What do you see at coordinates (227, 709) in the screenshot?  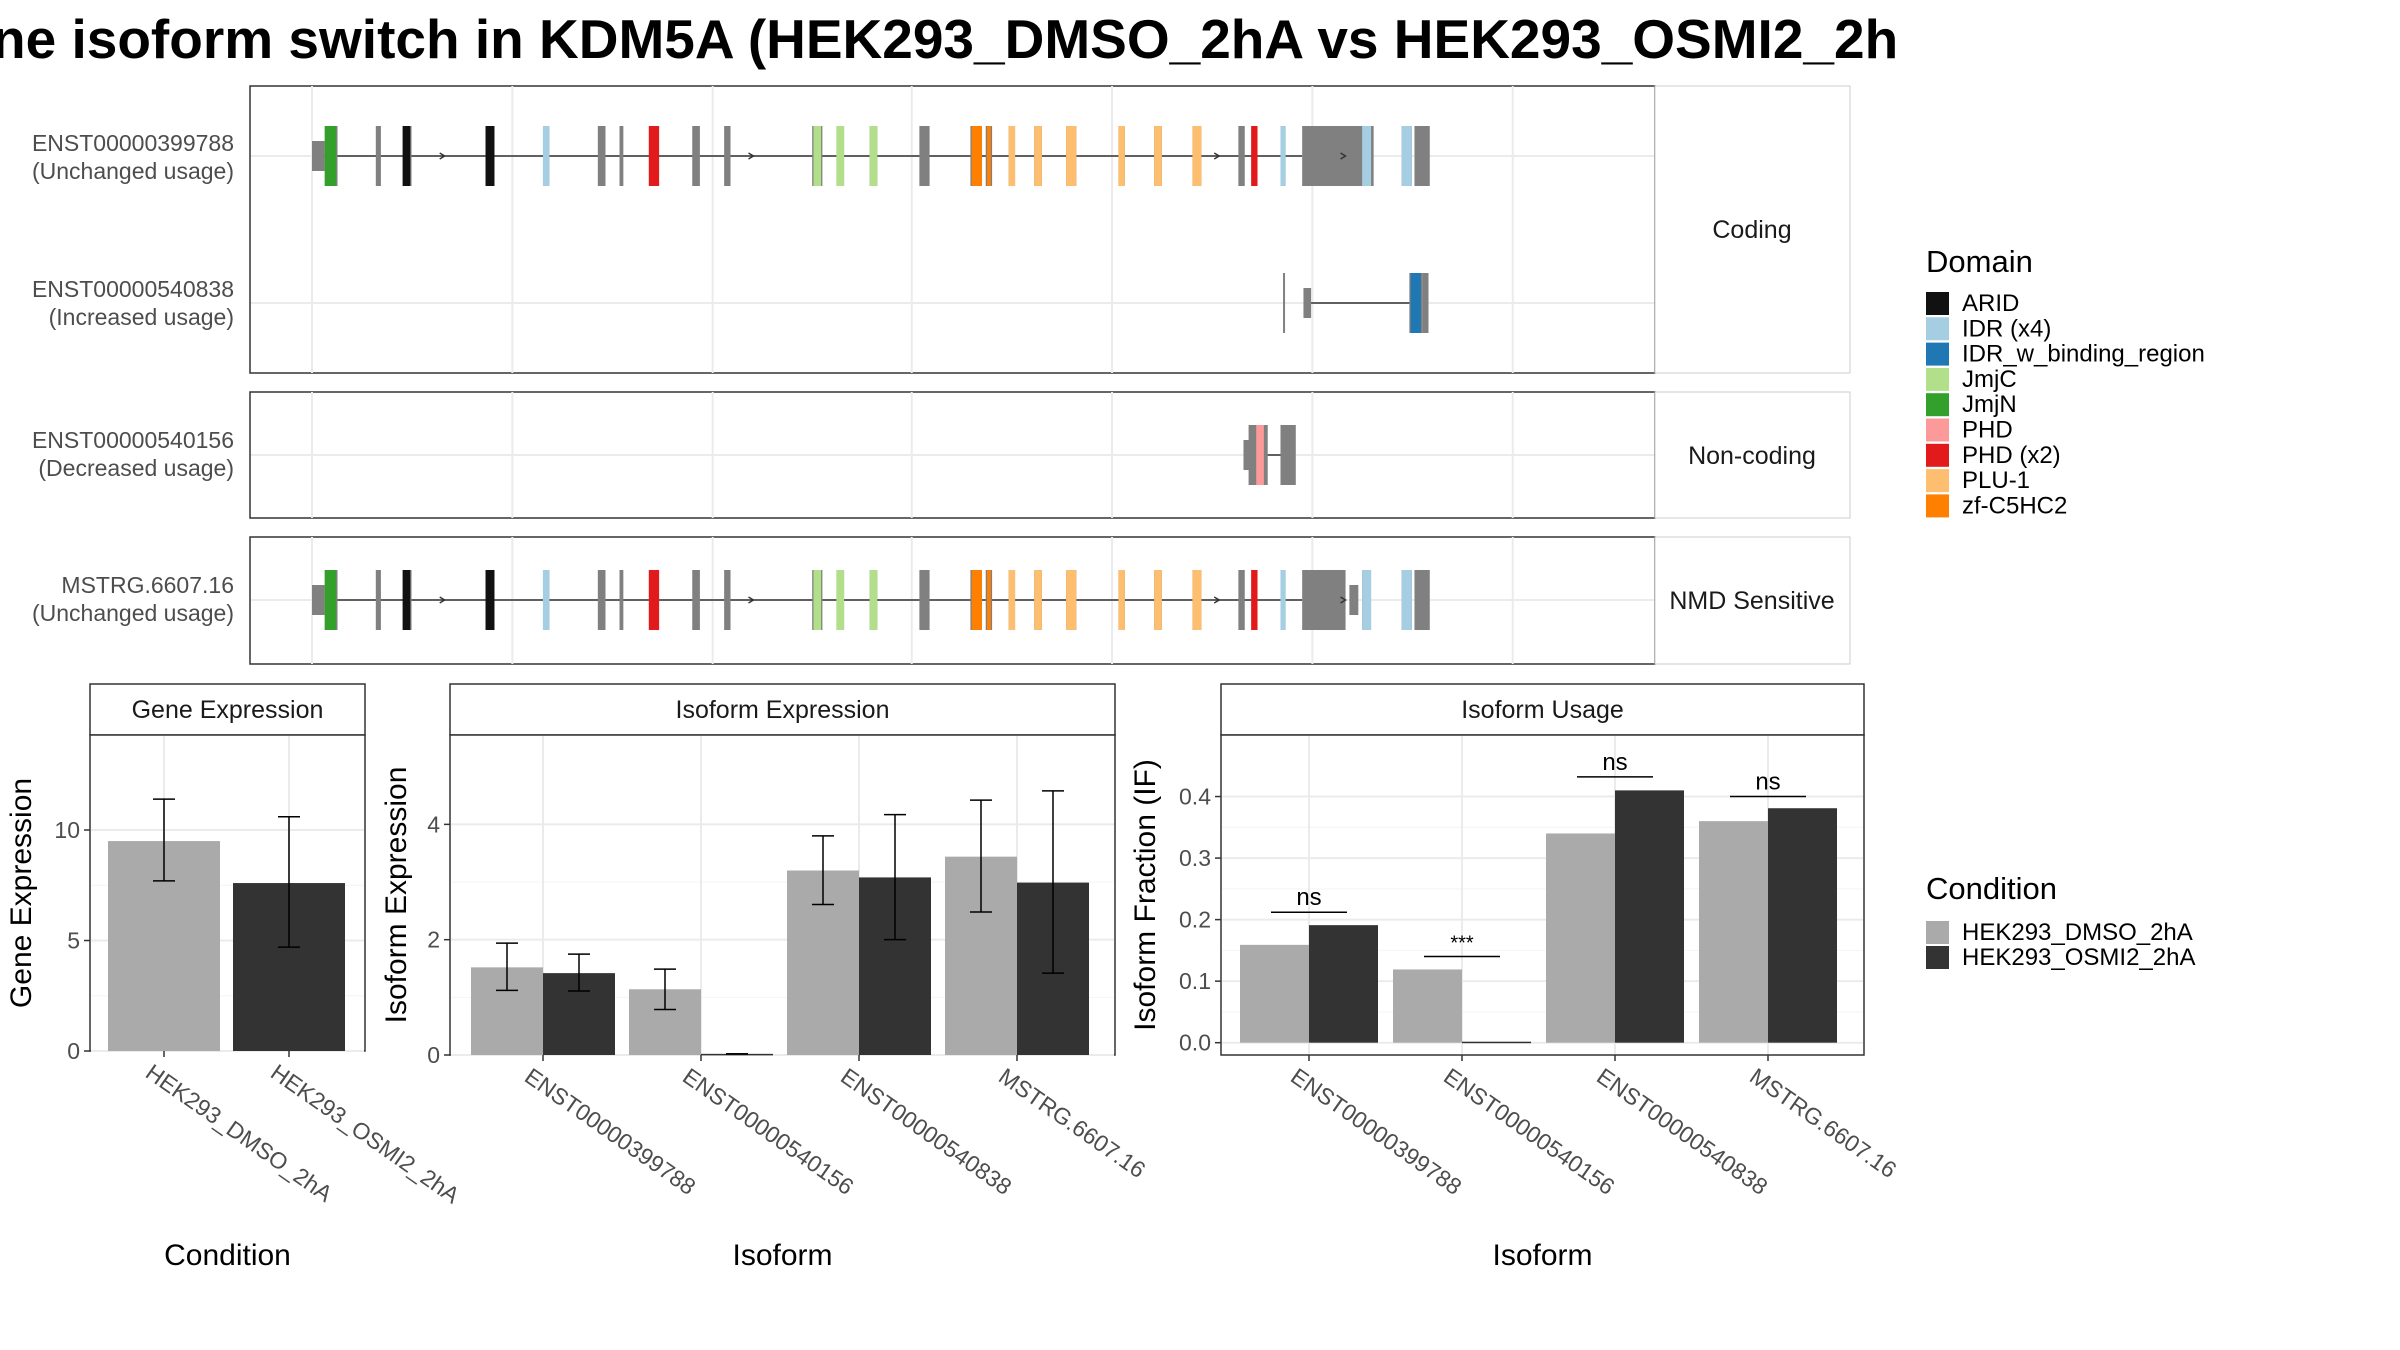 I see `strip-gene-expression` at bounding box center [227, 709].